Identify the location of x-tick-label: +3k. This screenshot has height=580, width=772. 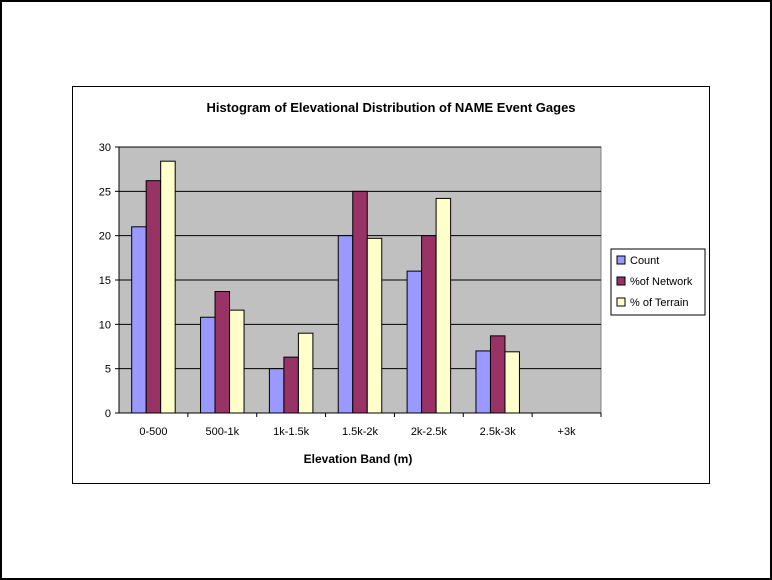
(567, 432).